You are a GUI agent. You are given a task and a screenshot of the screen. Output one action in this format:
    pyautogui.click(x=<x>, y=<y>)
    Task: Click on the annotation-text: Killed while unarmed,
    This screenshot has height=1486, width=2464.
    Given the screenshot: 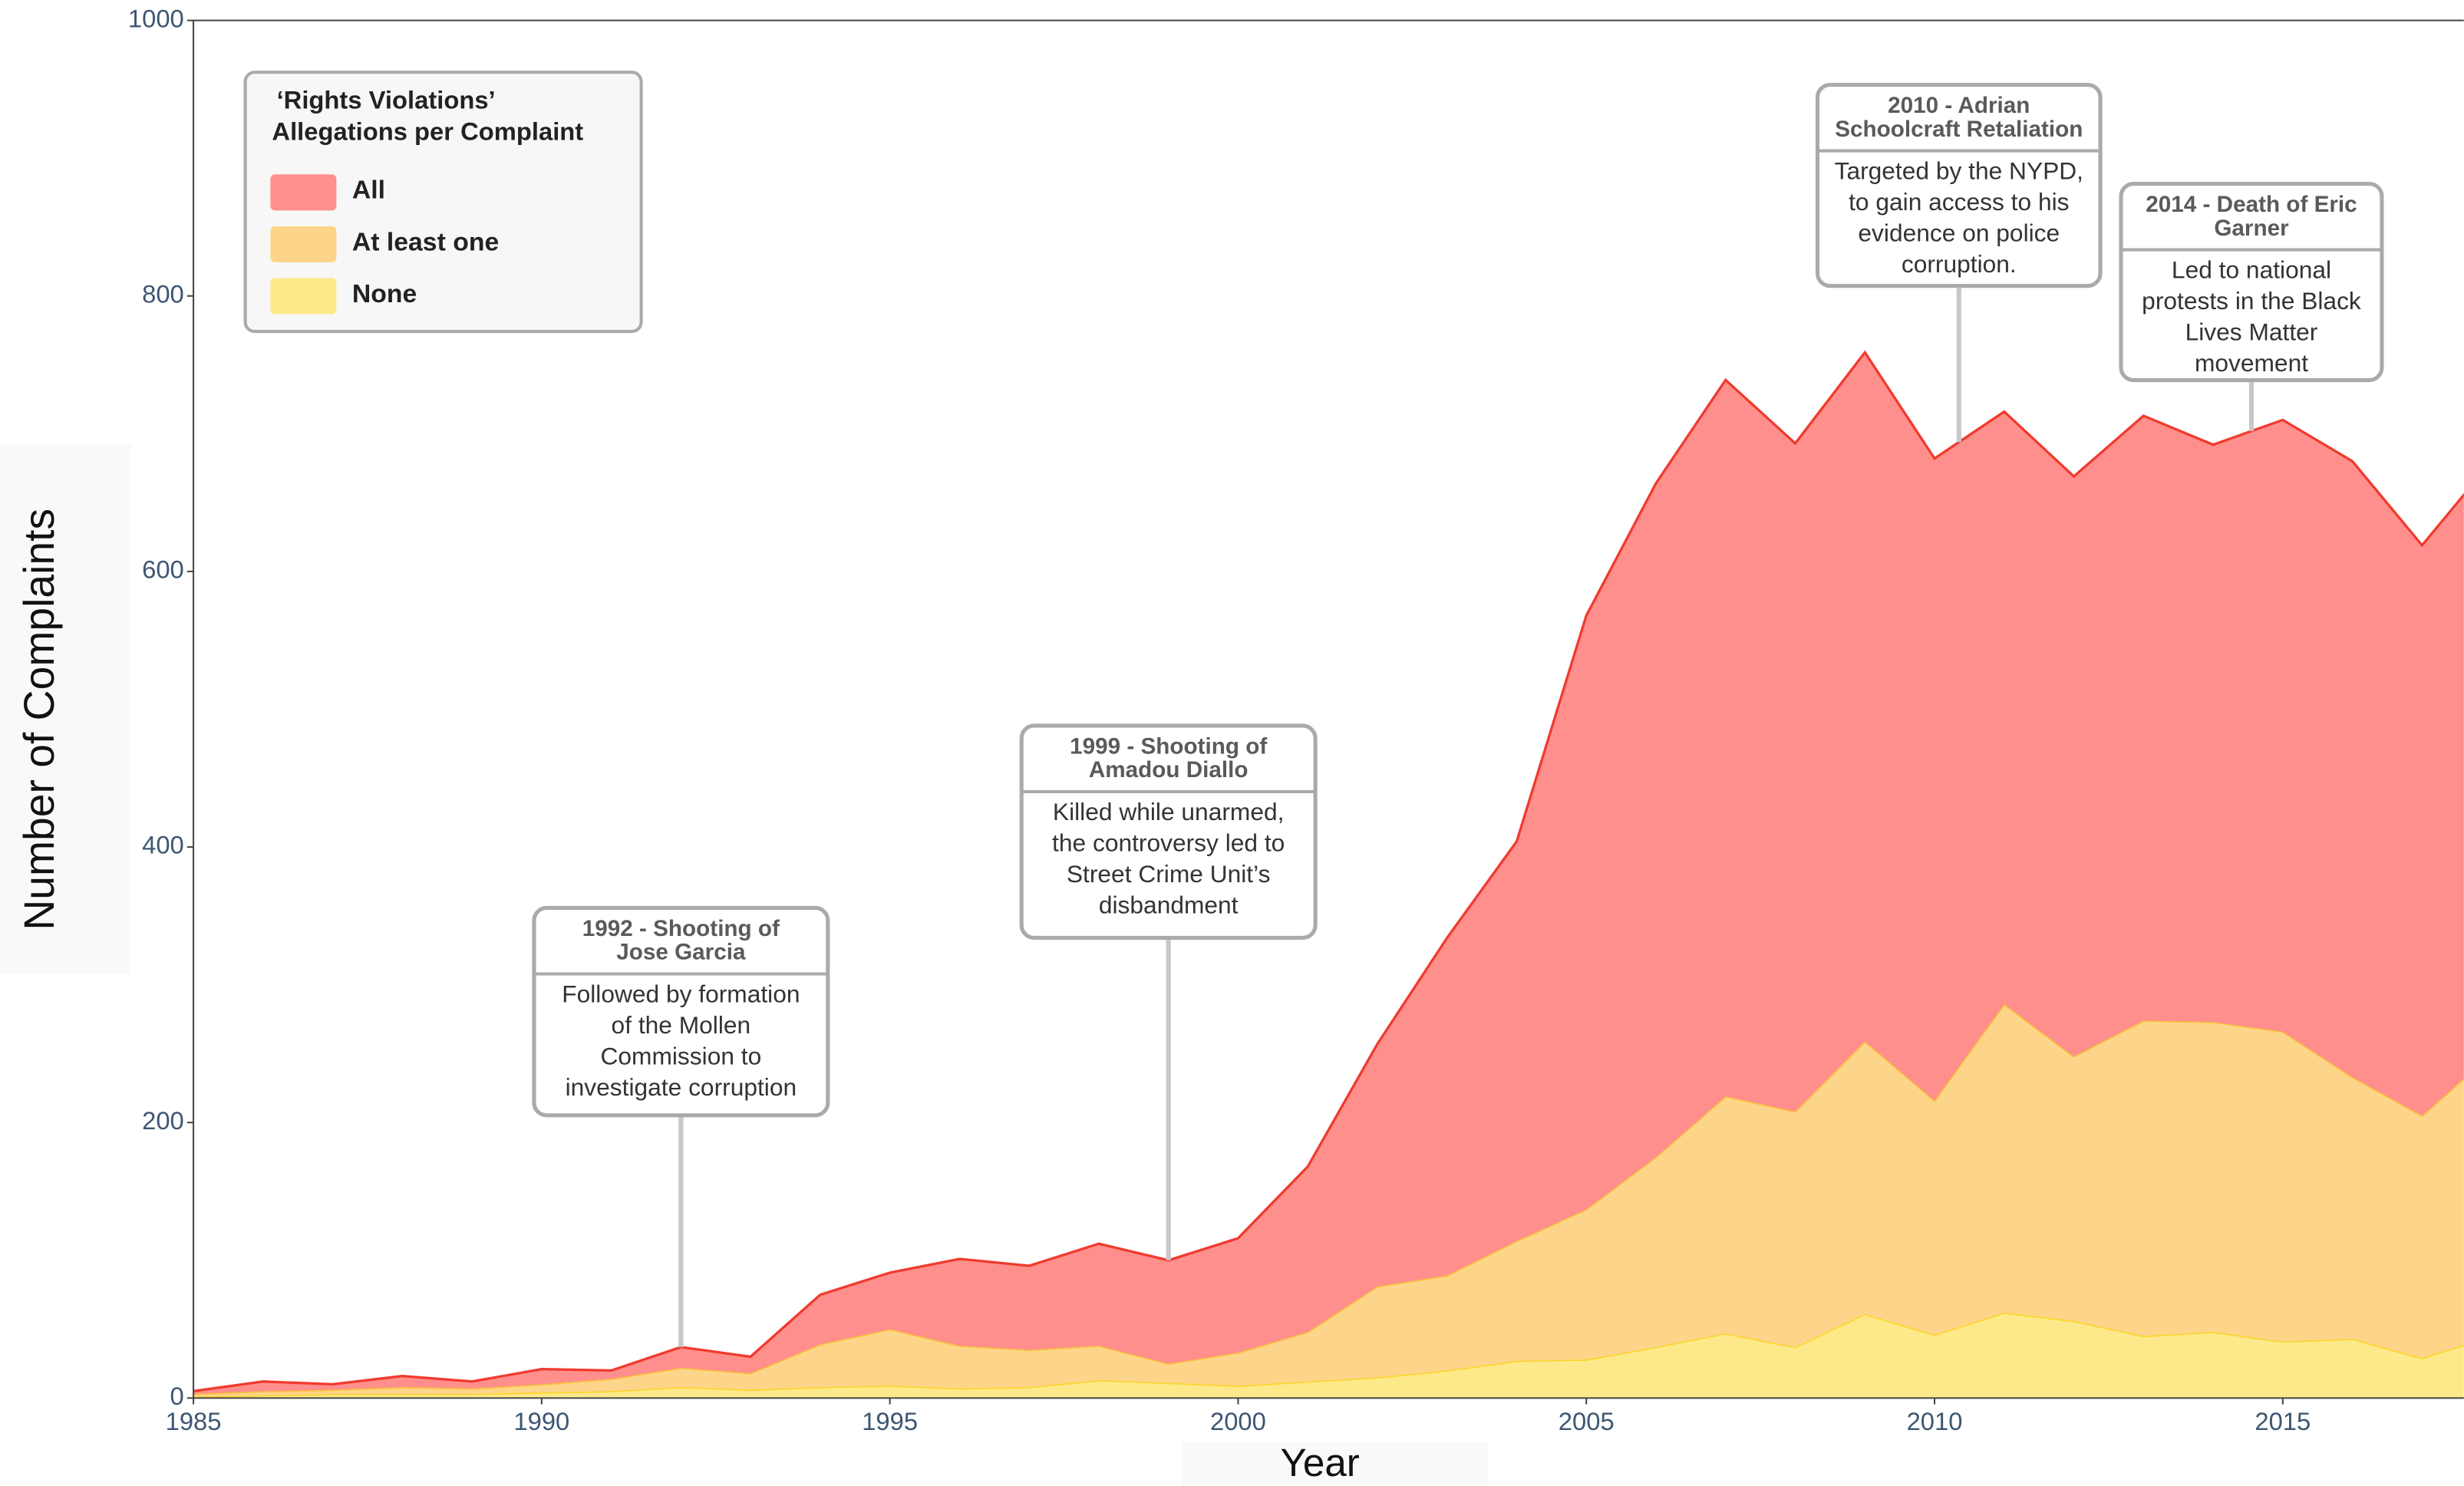 What is the action you would take?
    pyautogui.click(x=1168, y=811)
    